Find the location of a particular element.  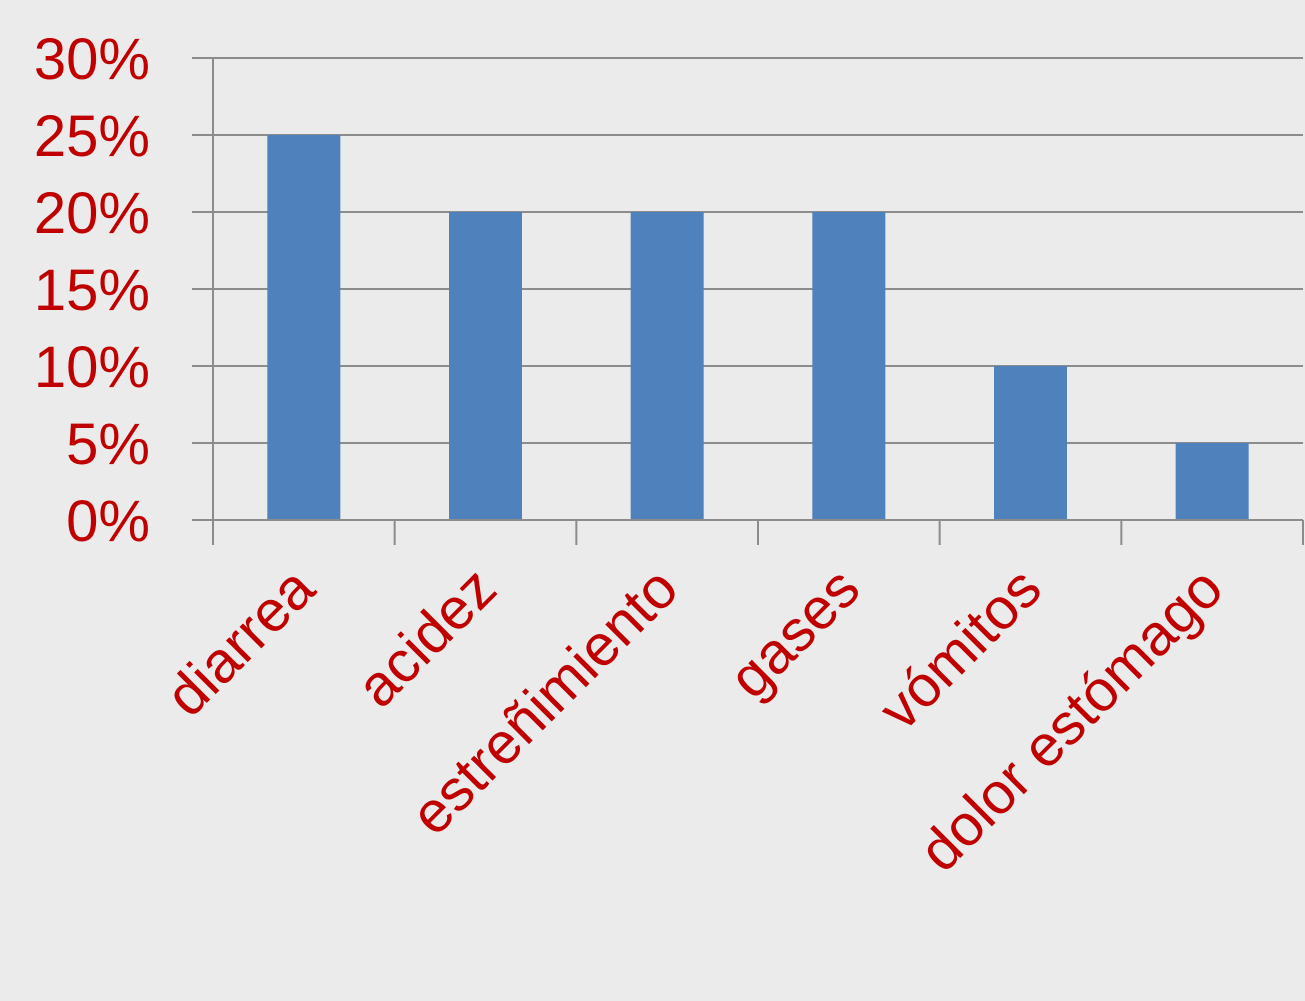

x-category-label: diarrea is located at coordinates (240, 642).